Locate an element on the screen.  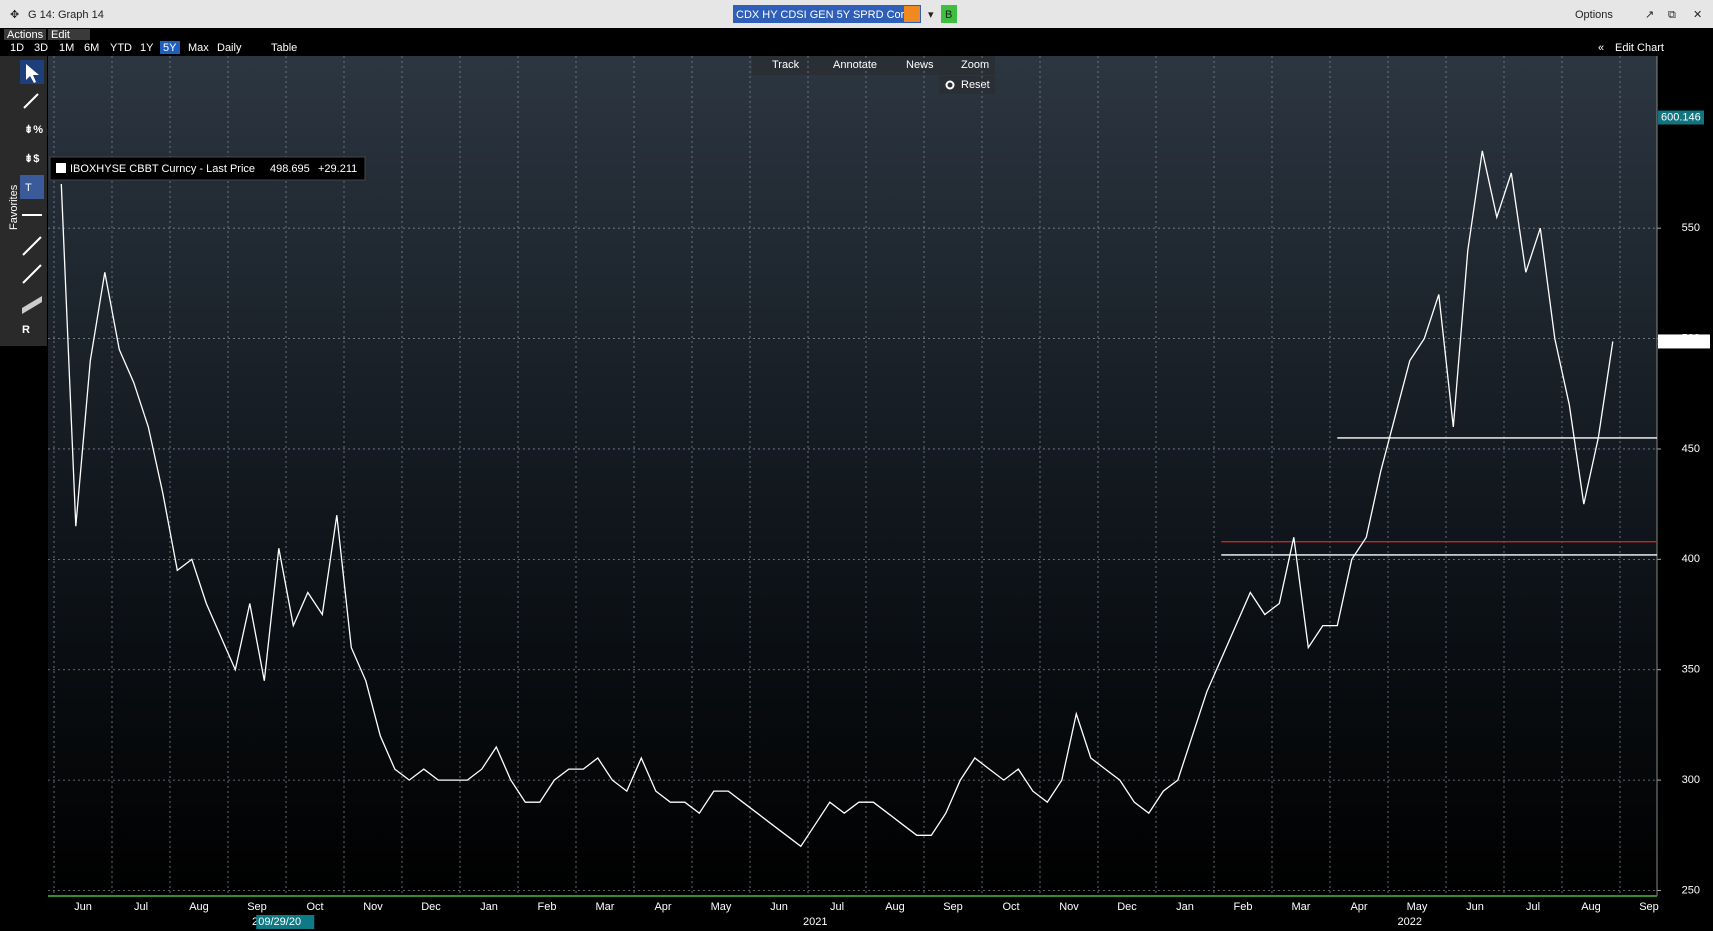
popout: ↗ is located at coordinates (1649, 15).